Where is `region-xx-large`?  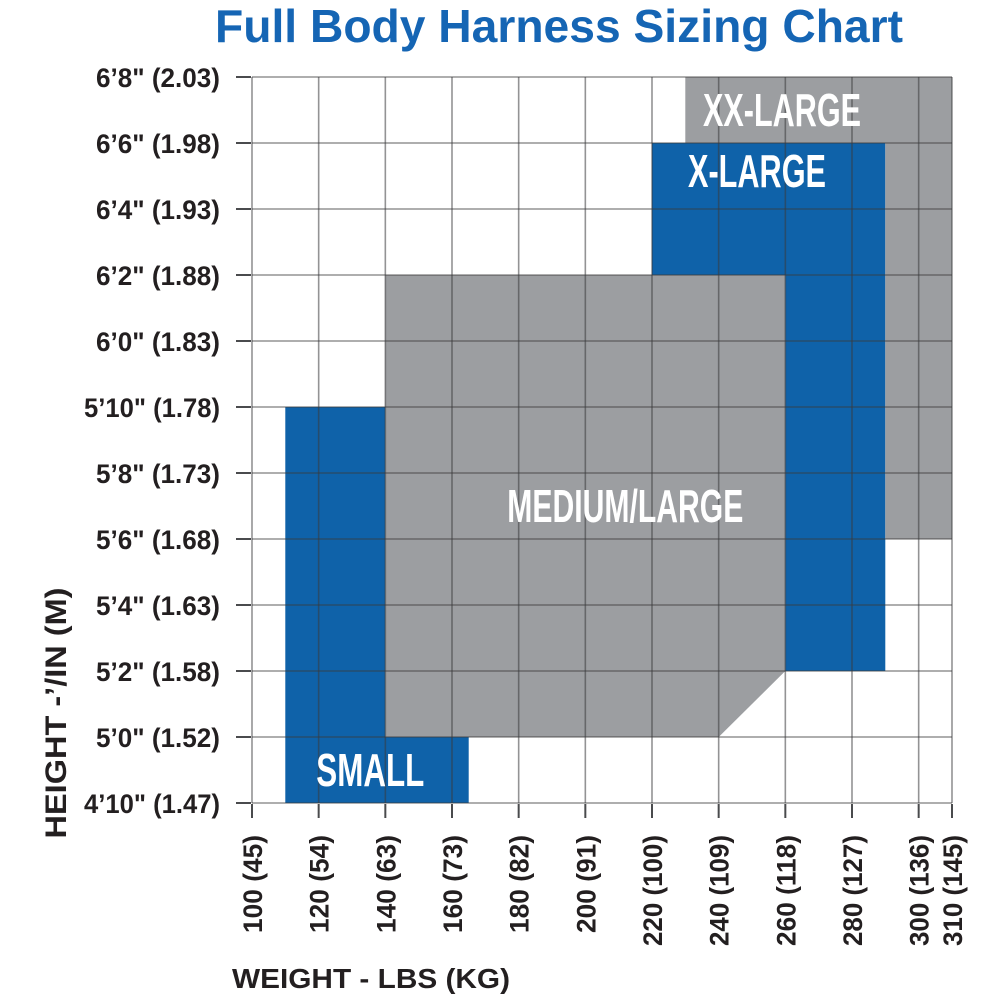
region-xx-large is located at coordinates (818, 308).